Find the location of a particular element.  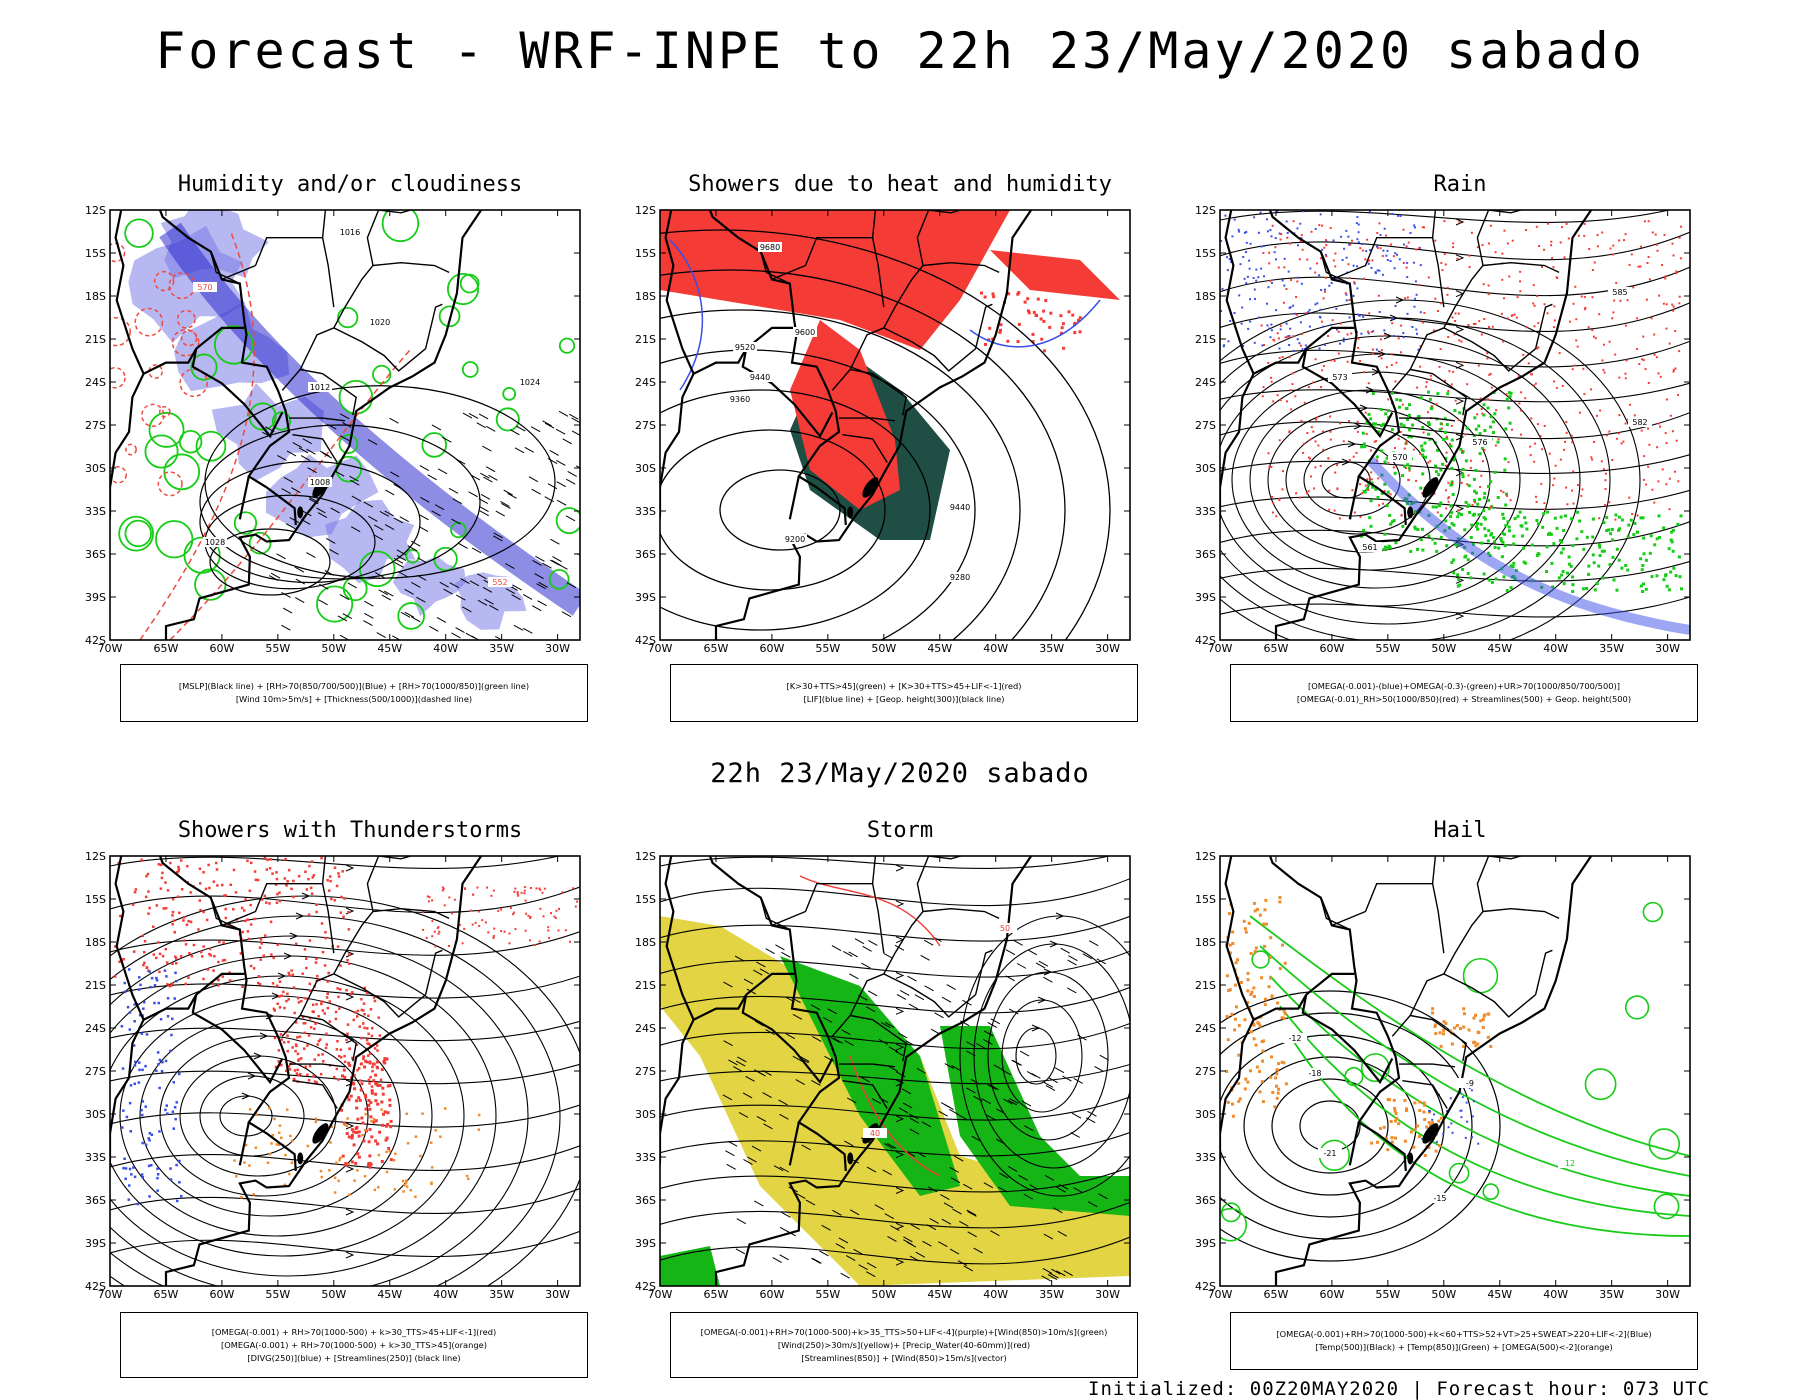

lon-tick-label: 60W is located at coordinates (221, 648).